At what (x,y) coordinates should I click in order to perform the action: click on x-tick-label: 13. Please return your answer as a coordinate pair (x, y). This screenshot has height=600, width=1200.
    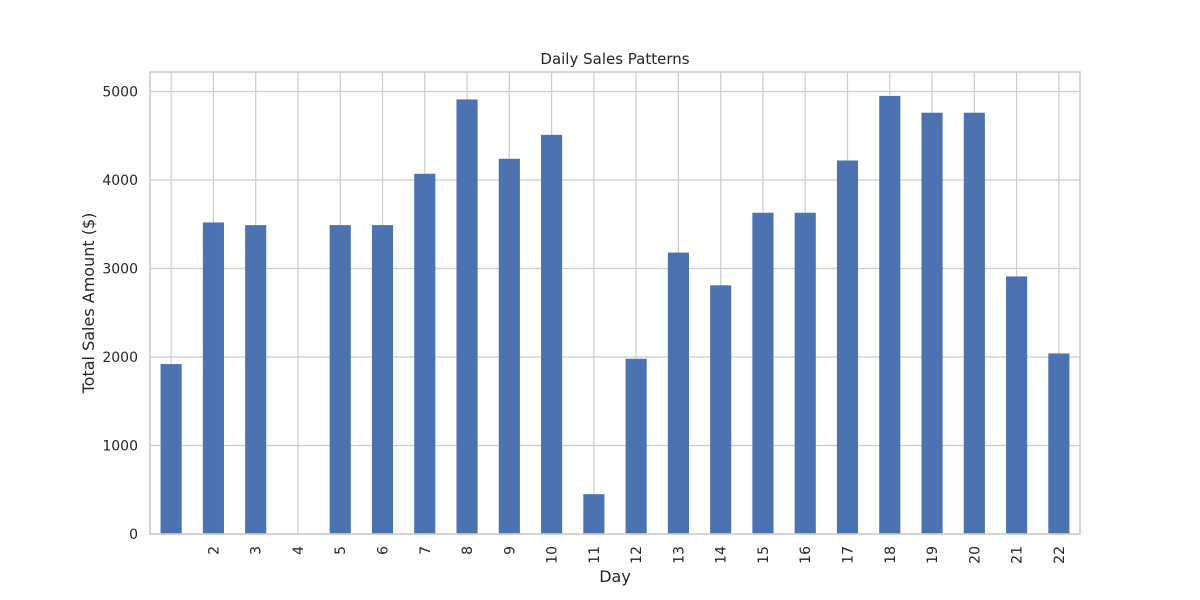
    Looking at the image, I should click on (679, 555).